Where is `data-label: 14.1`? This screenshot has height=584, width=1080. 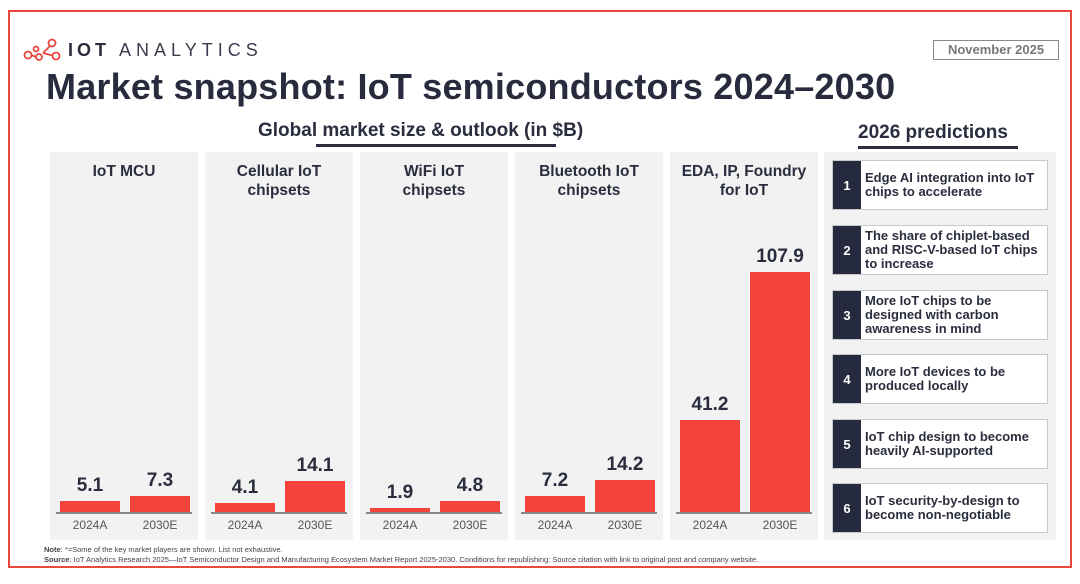
data-label: 14.1 is located at coordinates (315, 465).